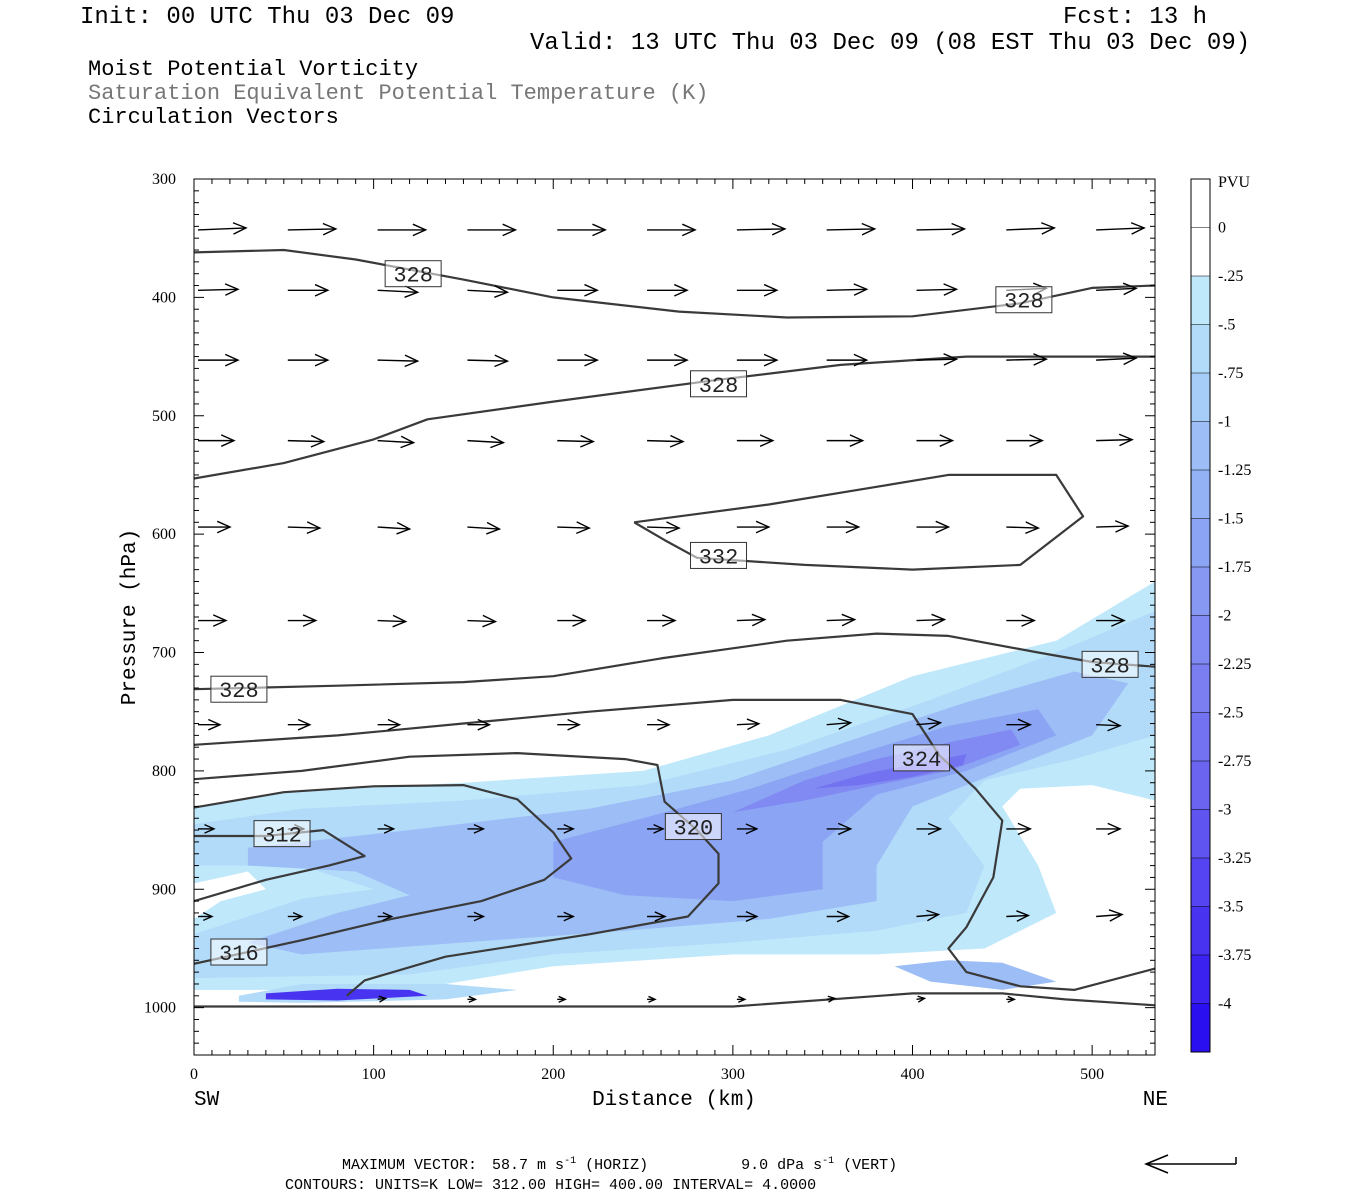 This screenshot has height=1200, width=1350. What do you see at coordinates (1156, 1164) in the screenshot?
I see `max-vector-head` at bounding box center [1156, 1164].